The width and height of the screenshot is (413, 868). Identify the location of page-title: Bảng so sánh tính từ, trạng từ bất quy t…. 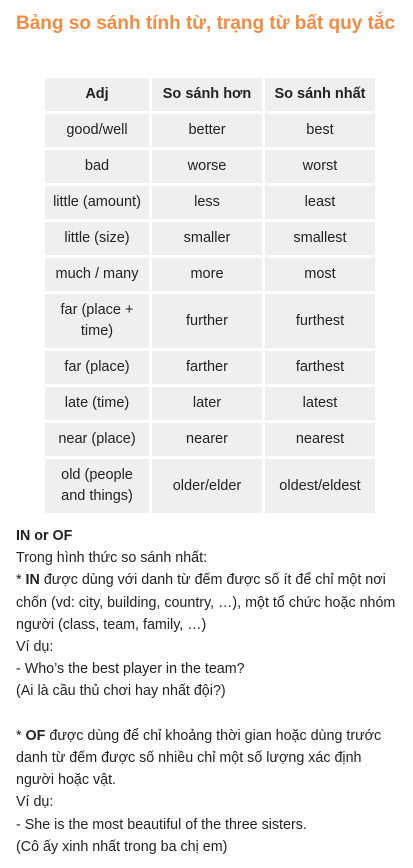
(206, 23).